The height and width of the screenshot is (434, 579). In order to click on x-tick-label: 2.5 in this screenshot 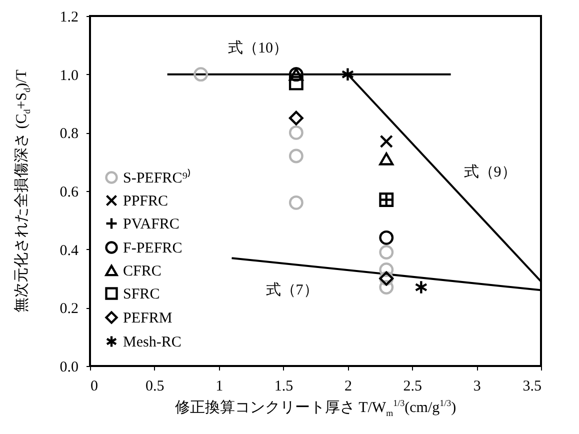, I will do `click(412, 386)`.